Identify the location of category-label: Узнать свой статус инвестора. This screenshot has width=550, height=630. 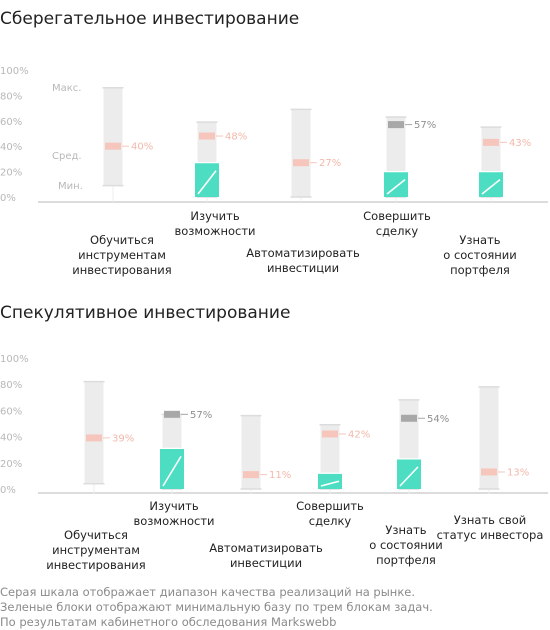
(490, 527).